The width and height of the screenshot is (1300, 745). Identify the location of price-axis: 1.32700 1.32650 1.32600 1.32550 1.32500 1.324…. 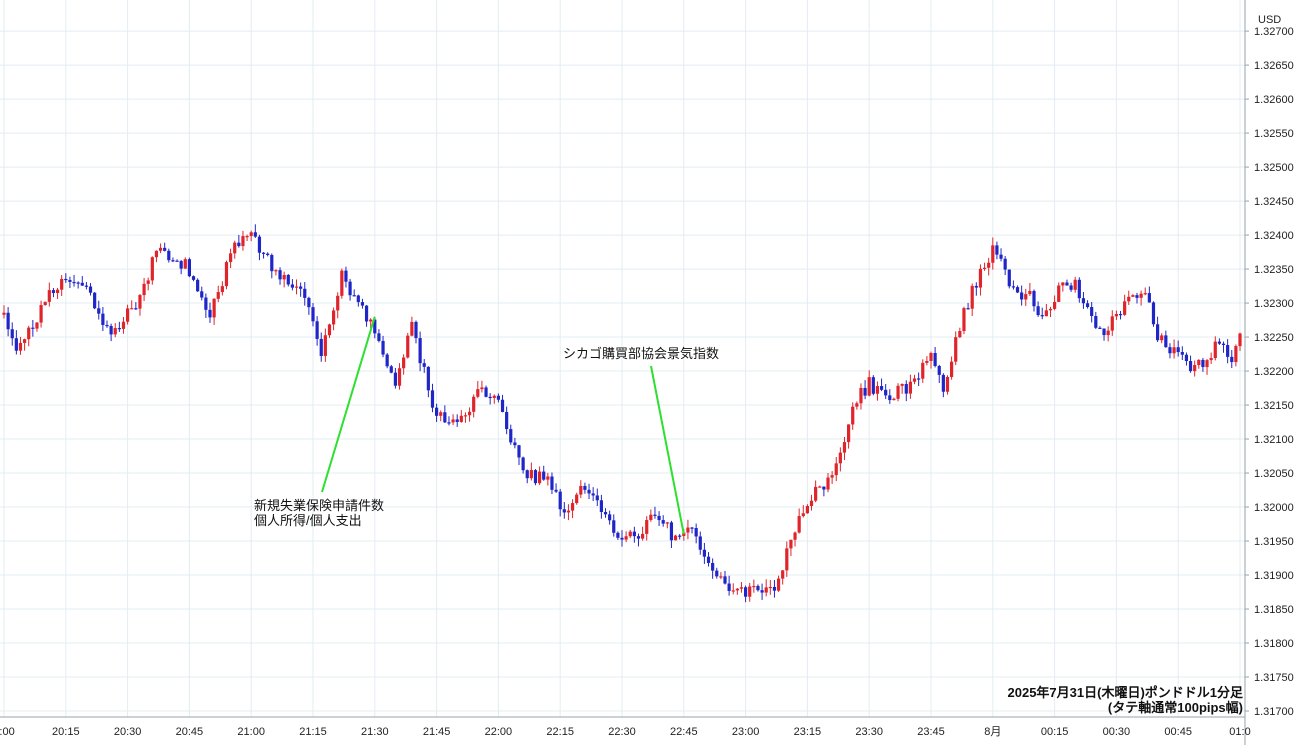
(1269, 372).